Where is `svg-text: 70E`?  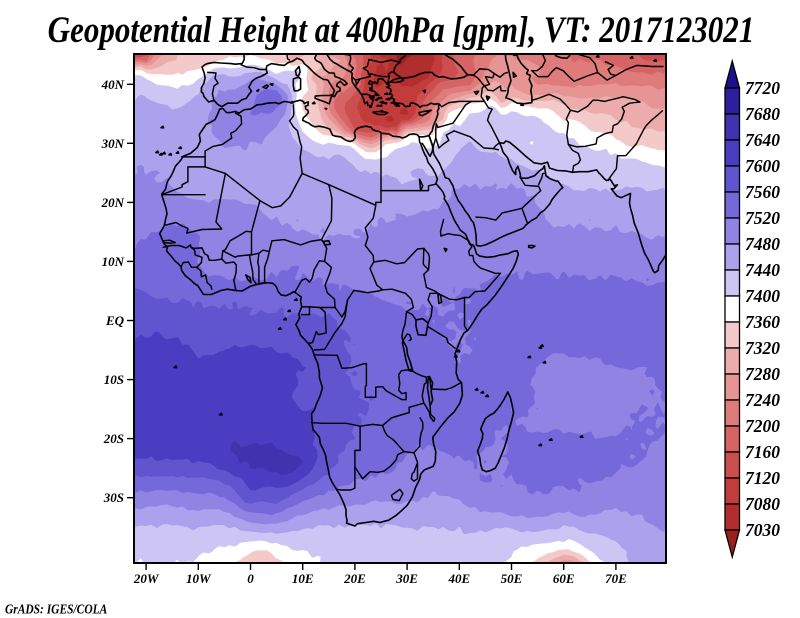
svg-text: 70E is located at coordinates (616, 578).